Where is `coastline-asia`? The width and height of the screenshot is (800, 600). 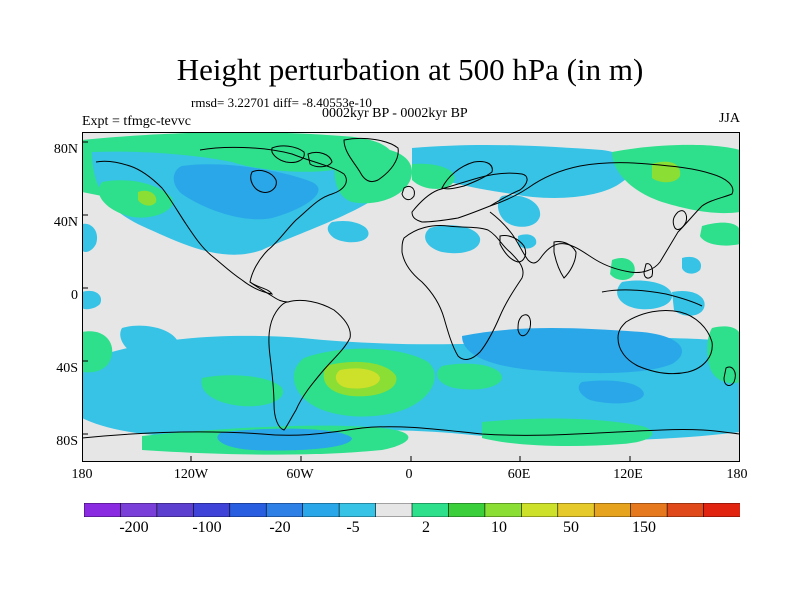
coastline-asia is located at coordinates (611, 217).